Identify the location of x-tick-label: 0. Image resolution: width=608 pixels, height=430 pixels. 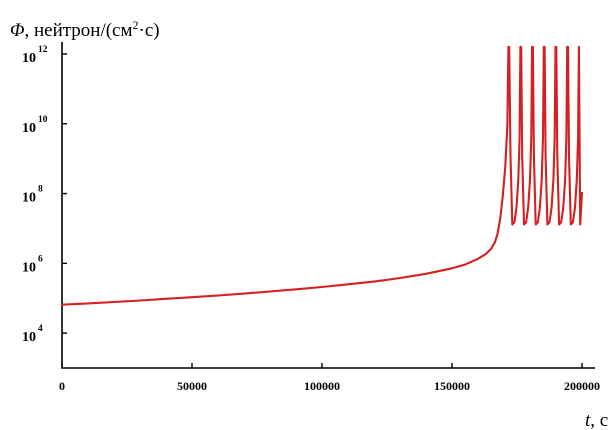
(62, 386).